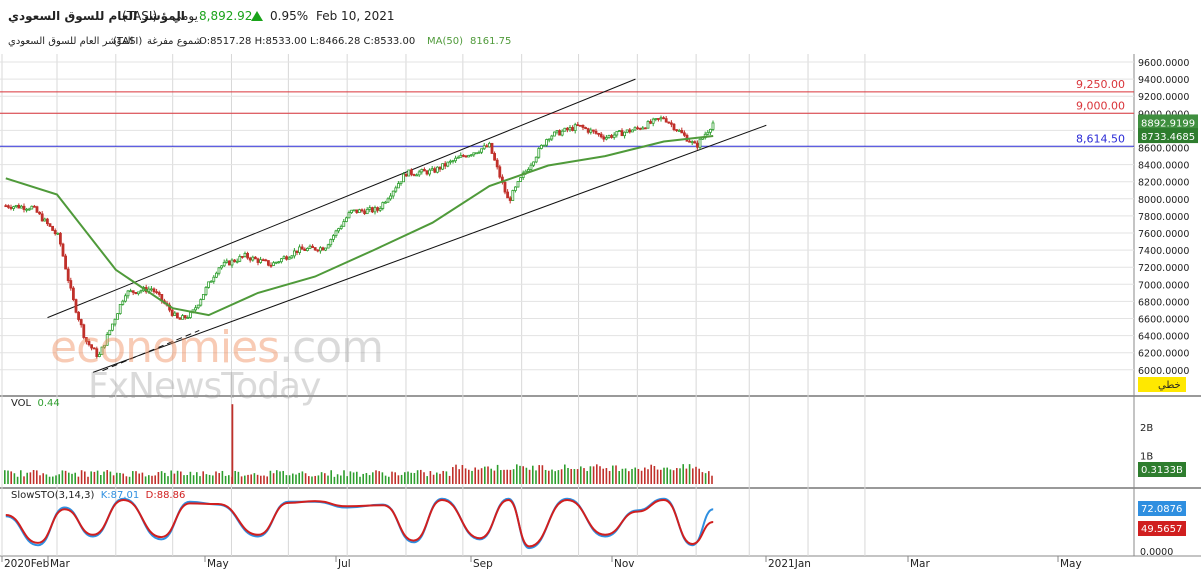 This screenshot has height=570, width=1201. What do you see at coordinates (289, 16) in the screenshot?
I see `change-percent: 0.95%` at bounding box center [289, 16].